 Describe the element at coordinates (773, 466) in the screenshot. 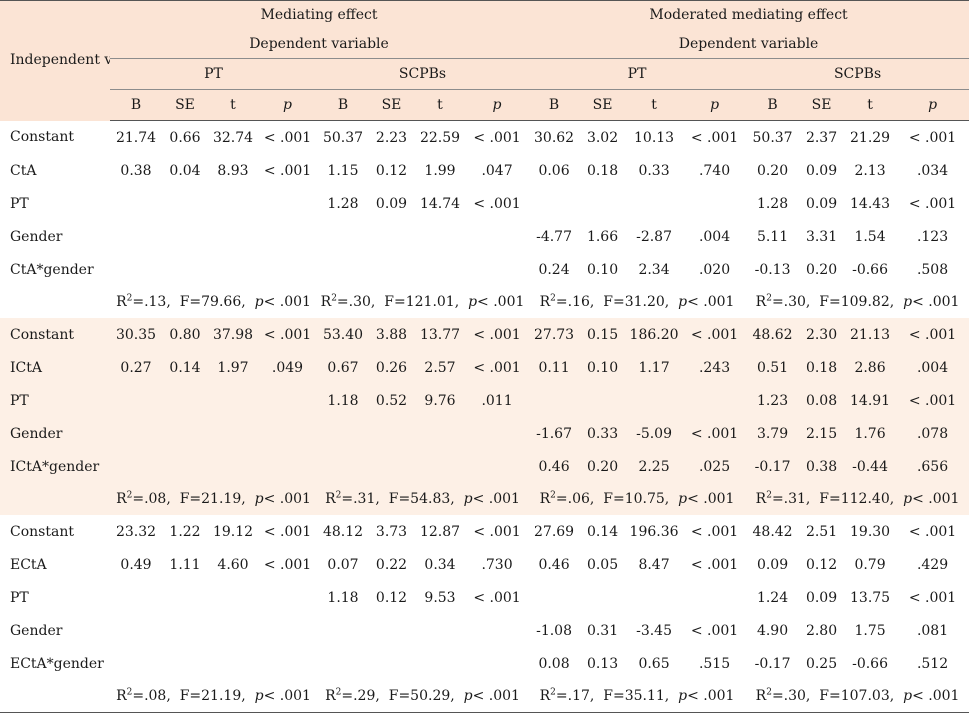

I see `table-cell: -0.17` at that location.